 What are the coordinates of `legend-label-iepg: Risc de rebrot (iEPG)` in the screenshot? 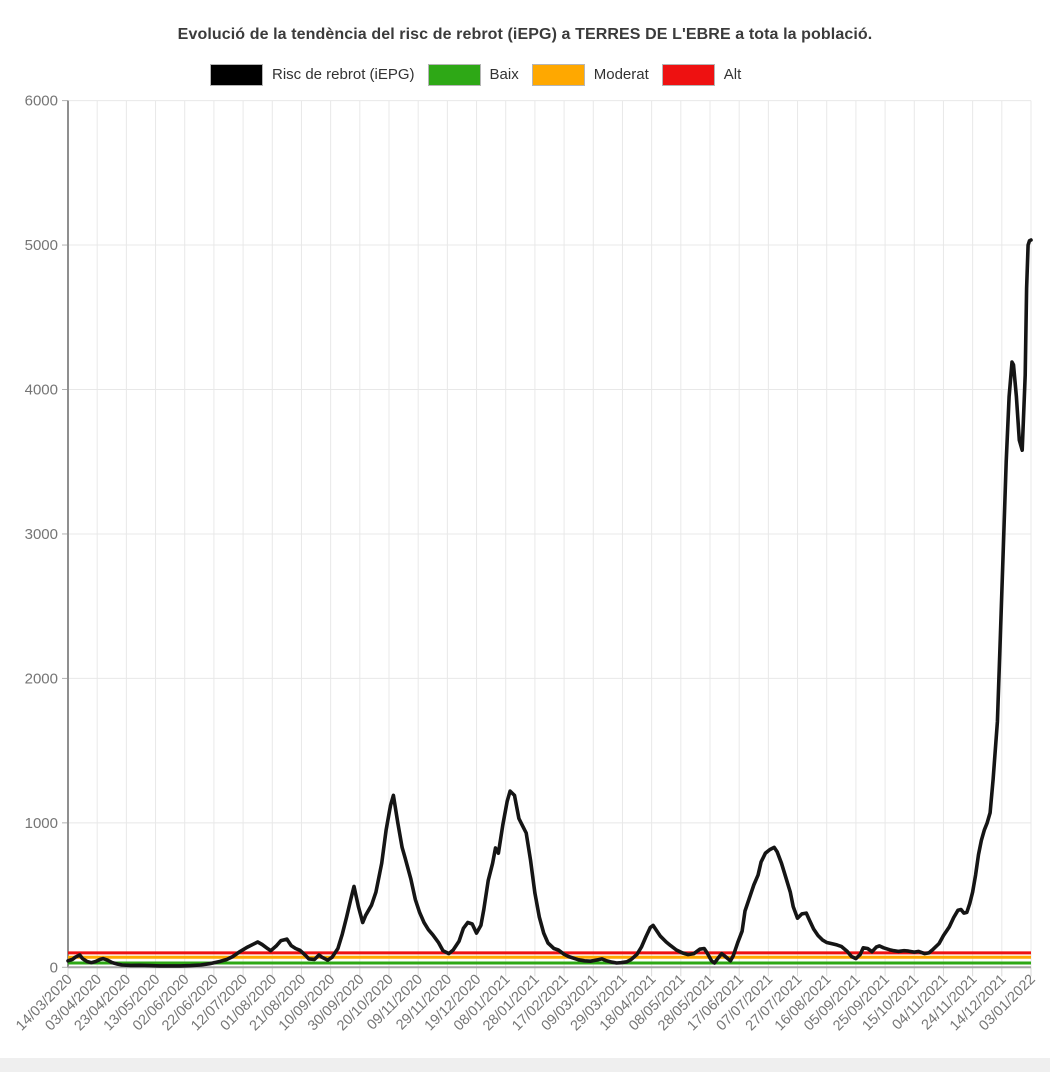 It's located at (343, 74).